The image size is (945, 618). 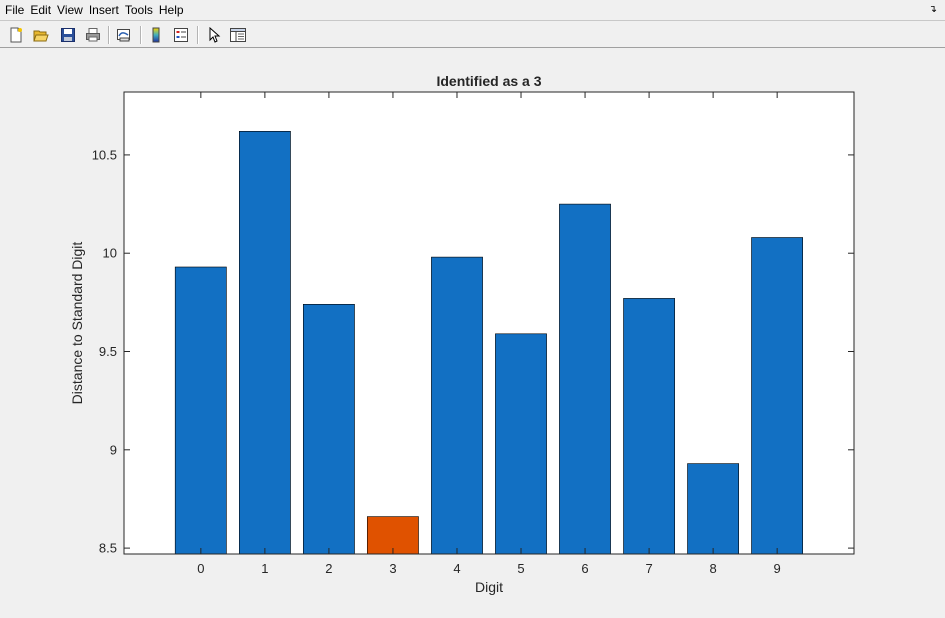 I want to click on new-figure-icon, so click(x=16, y=35).